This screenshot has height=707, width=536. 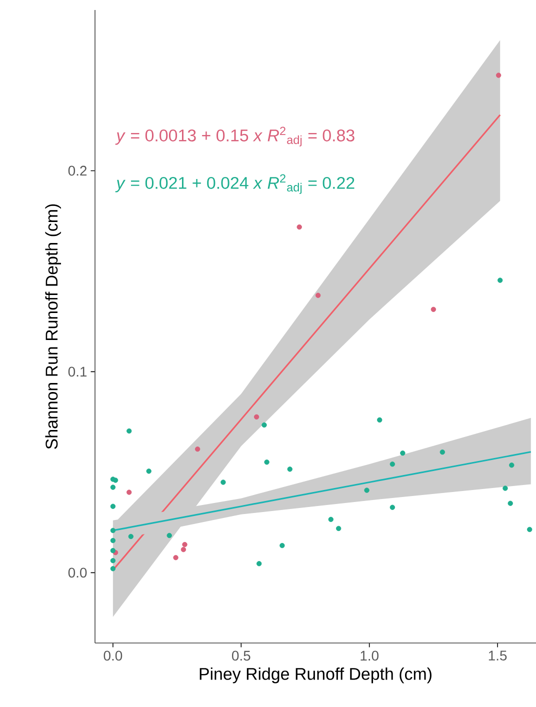 What do you see at coordinates (316, 675) in the screenshot?
I see `x-axis-title: Piney Ridge Runoff Depth (cm)` at bounding box center [316, 675].